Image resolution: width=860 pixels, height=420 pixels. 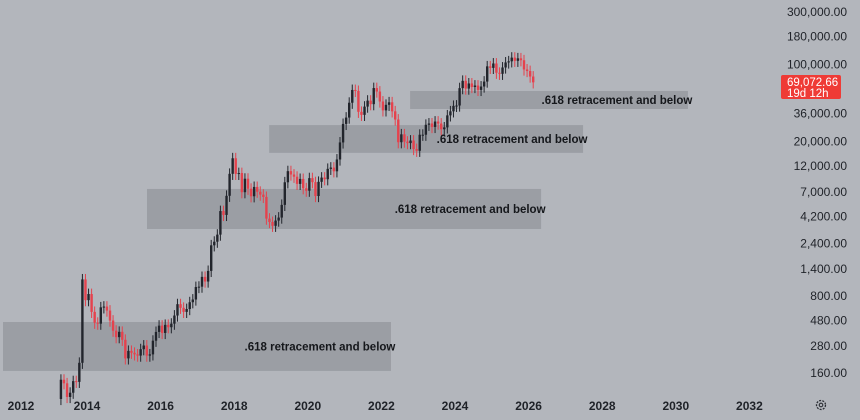 I want to click on x-tick-label: 2020, so click(x=307, y=406).